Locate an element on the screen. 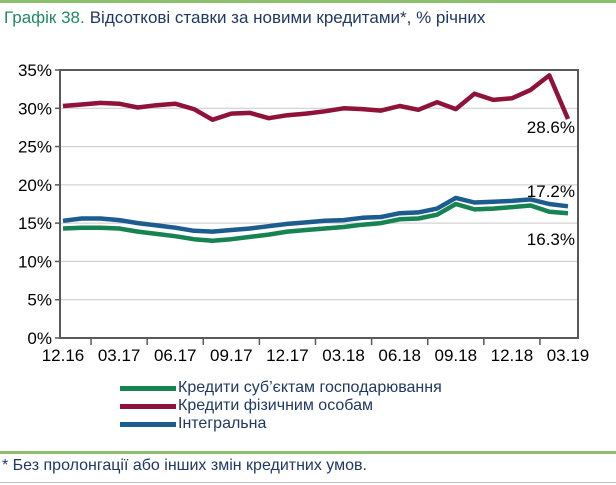 This screenshot has height=485, width=616. x-axis-label: 03.17 is located at coordinates (119, 355).